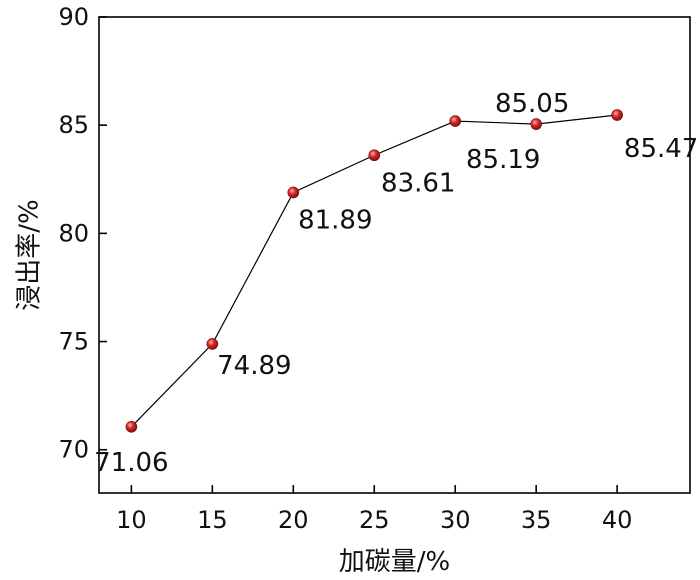  Describe the element at coordinates (617, 520) in the screenshot. I see `x-tick-label: 40` at that location.